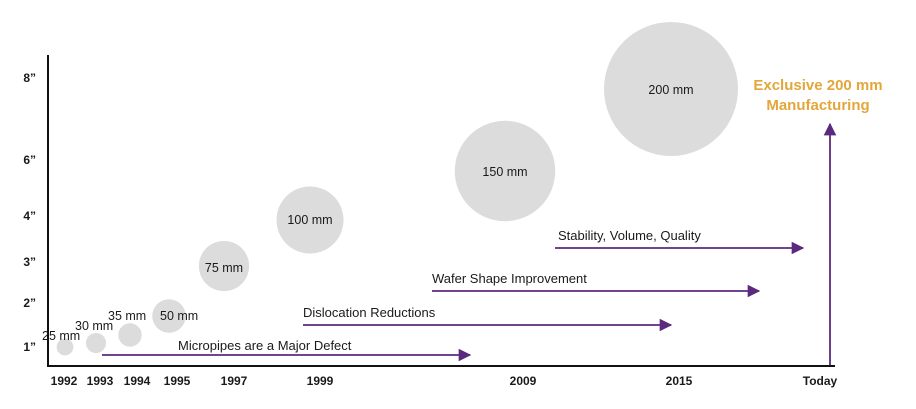  I want to click on x-tick-label: 1995, so click(177, 381).